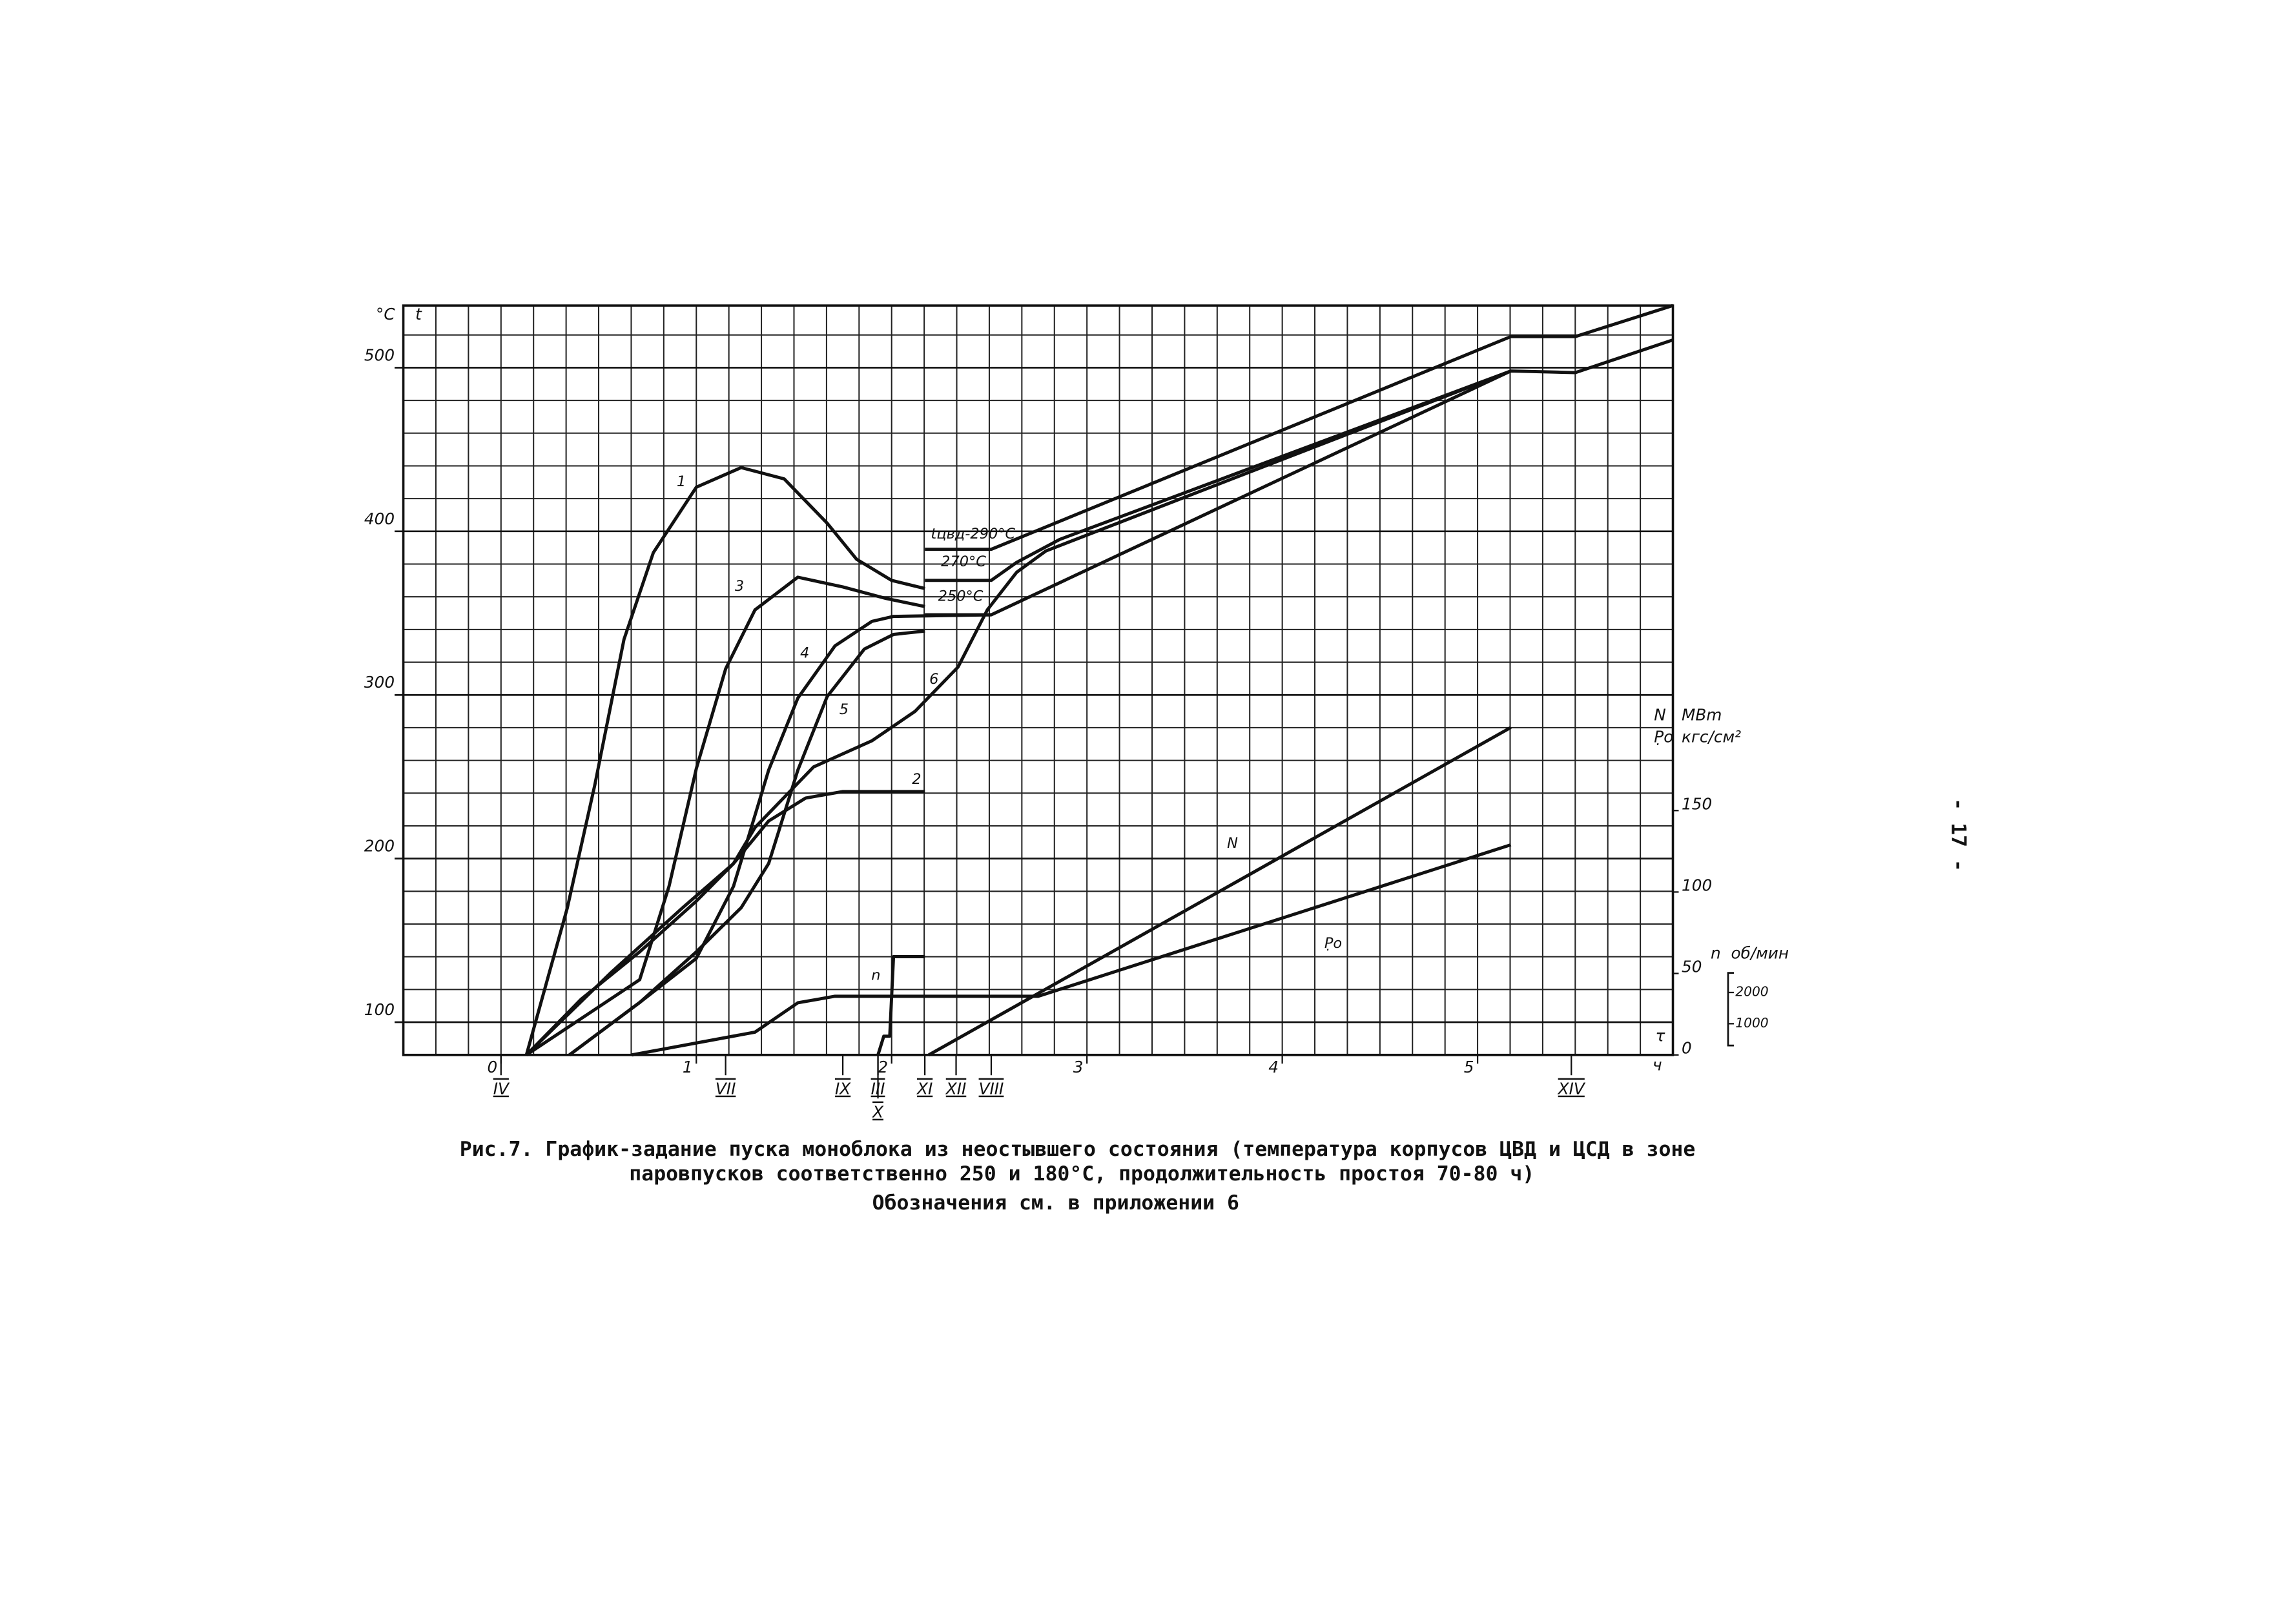 The image size is (2277, 1624). Describe the element at coordinates (418, 314) in the screenshot. I see `y-label: t` at that location.